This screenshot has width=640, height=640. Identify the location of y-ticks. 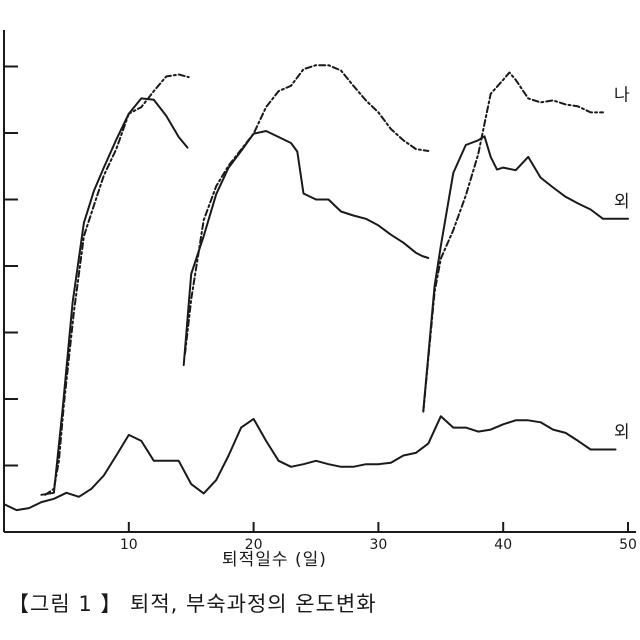
(11, 266).